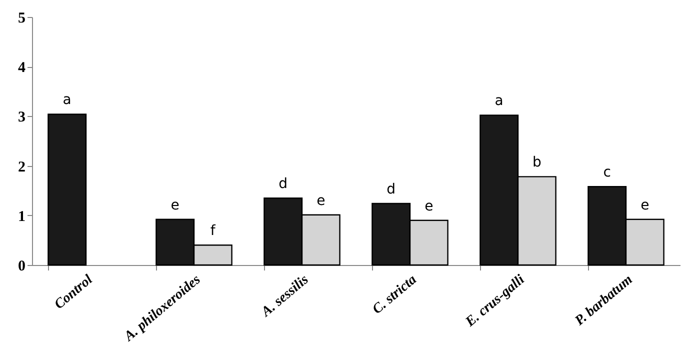  I want to click on y-tick-label: 0, so click(22, 266).